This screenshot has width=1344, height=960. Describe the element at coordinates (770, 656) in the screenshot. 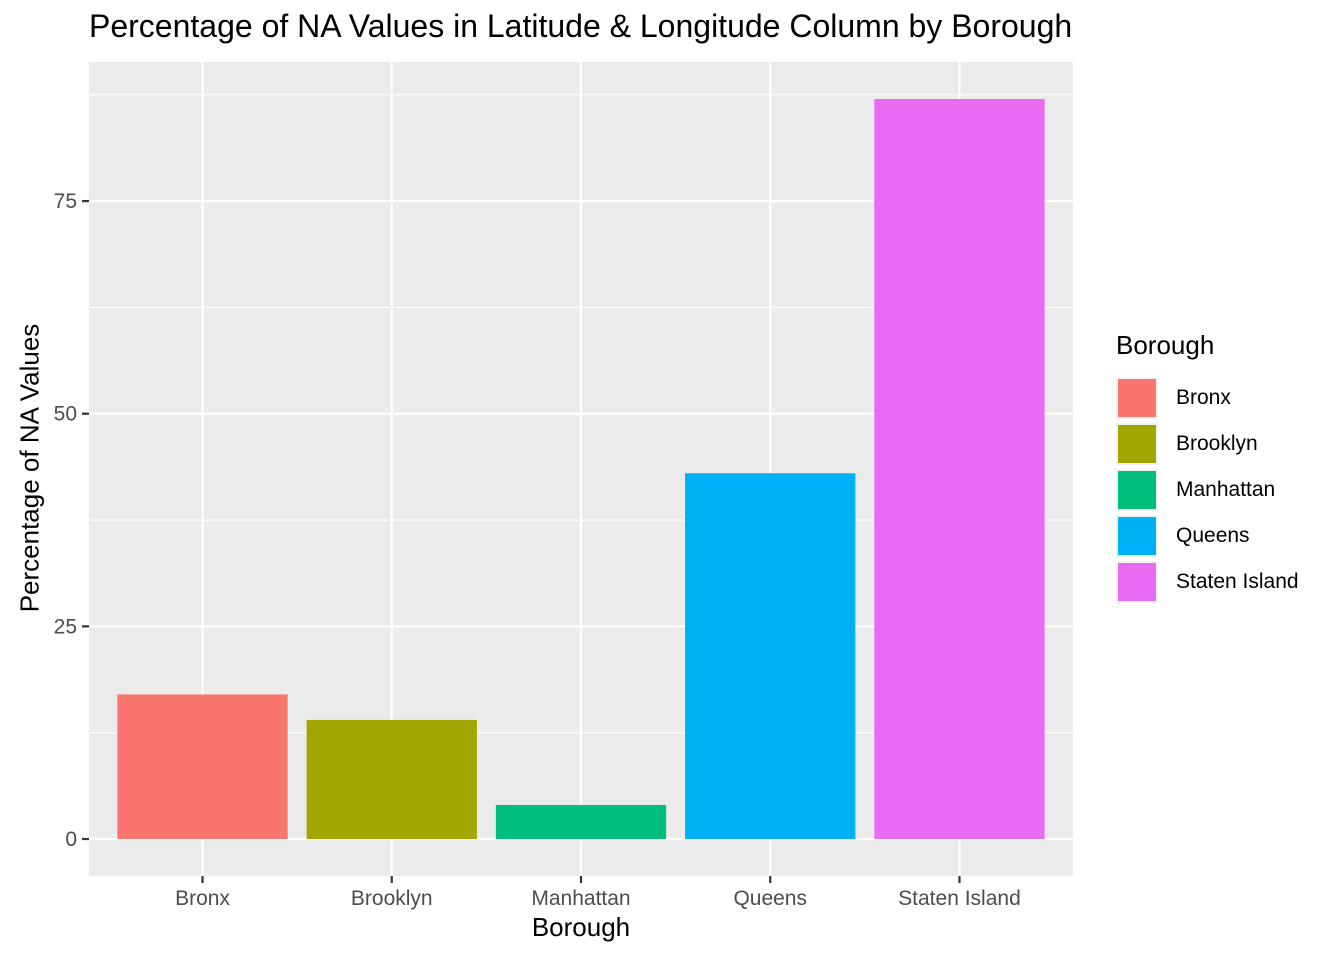

I see `bar-queens` at that location.